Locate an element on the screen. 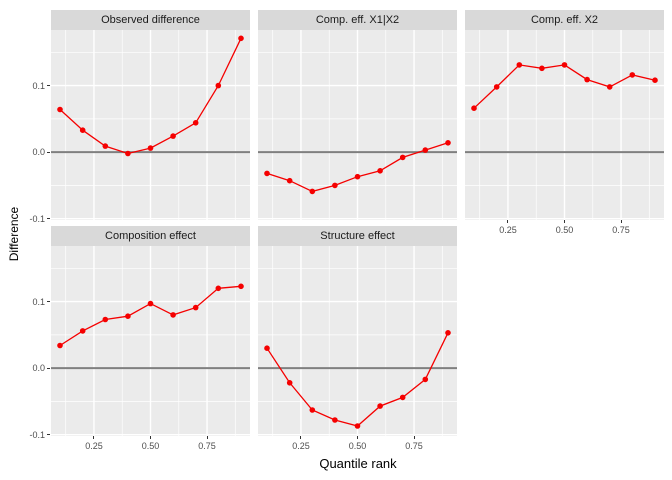  facet-panel-structure-effect is located at coordinates (357, 341).